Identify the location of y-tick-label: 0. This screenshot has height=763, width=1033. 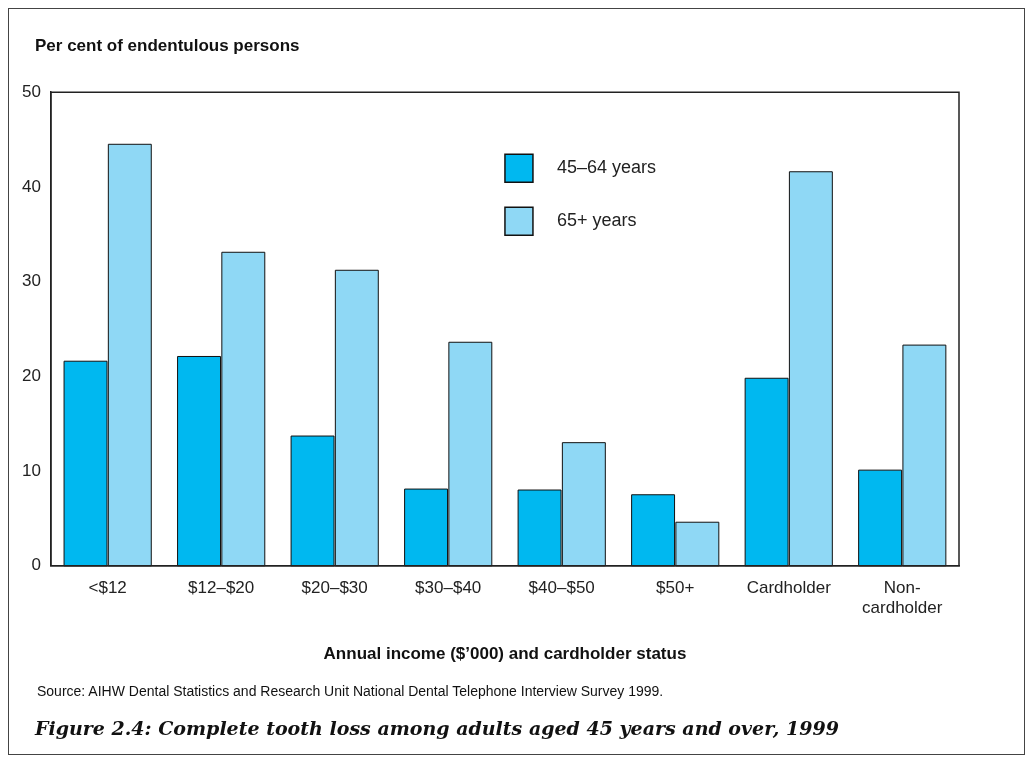
(36, 565).